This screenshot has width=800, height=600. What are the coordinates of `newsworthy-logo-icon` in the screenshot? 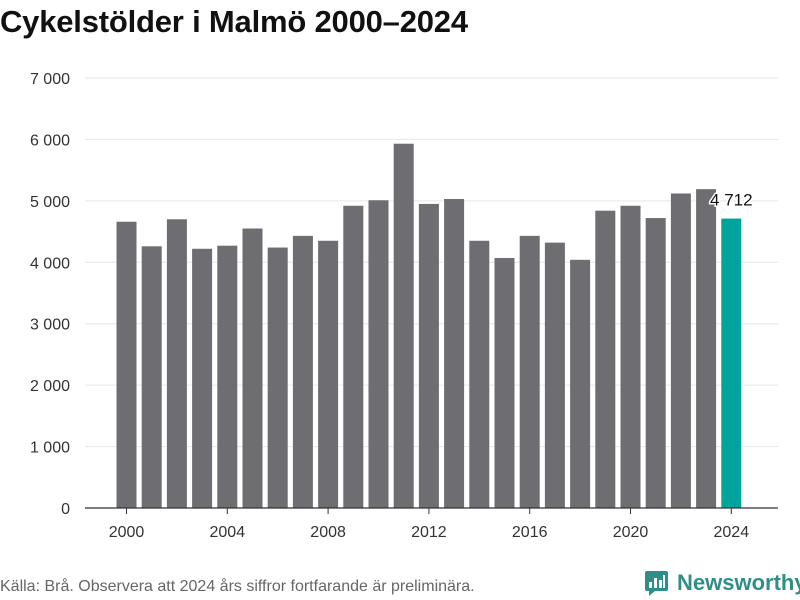 It's located at (656, 583).